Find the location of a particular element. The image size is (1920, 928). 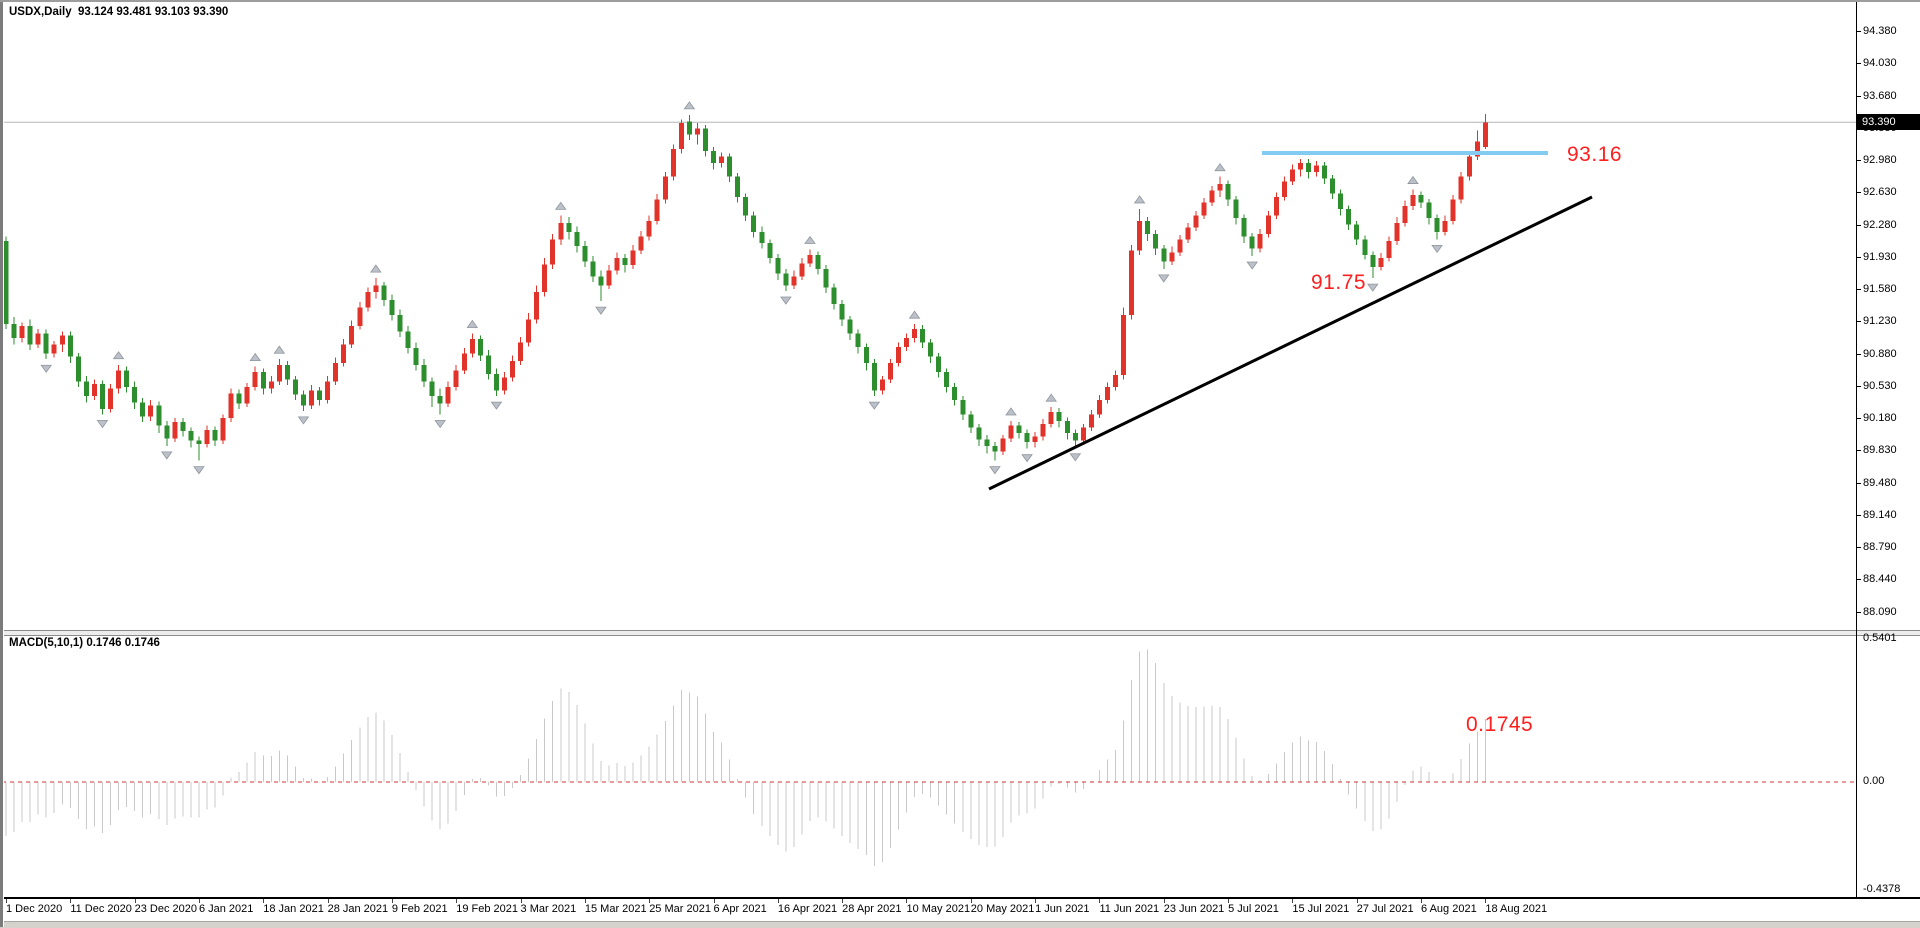

date-axis-label: 18 Aug 2021 is located at coordinates (1516, 909).